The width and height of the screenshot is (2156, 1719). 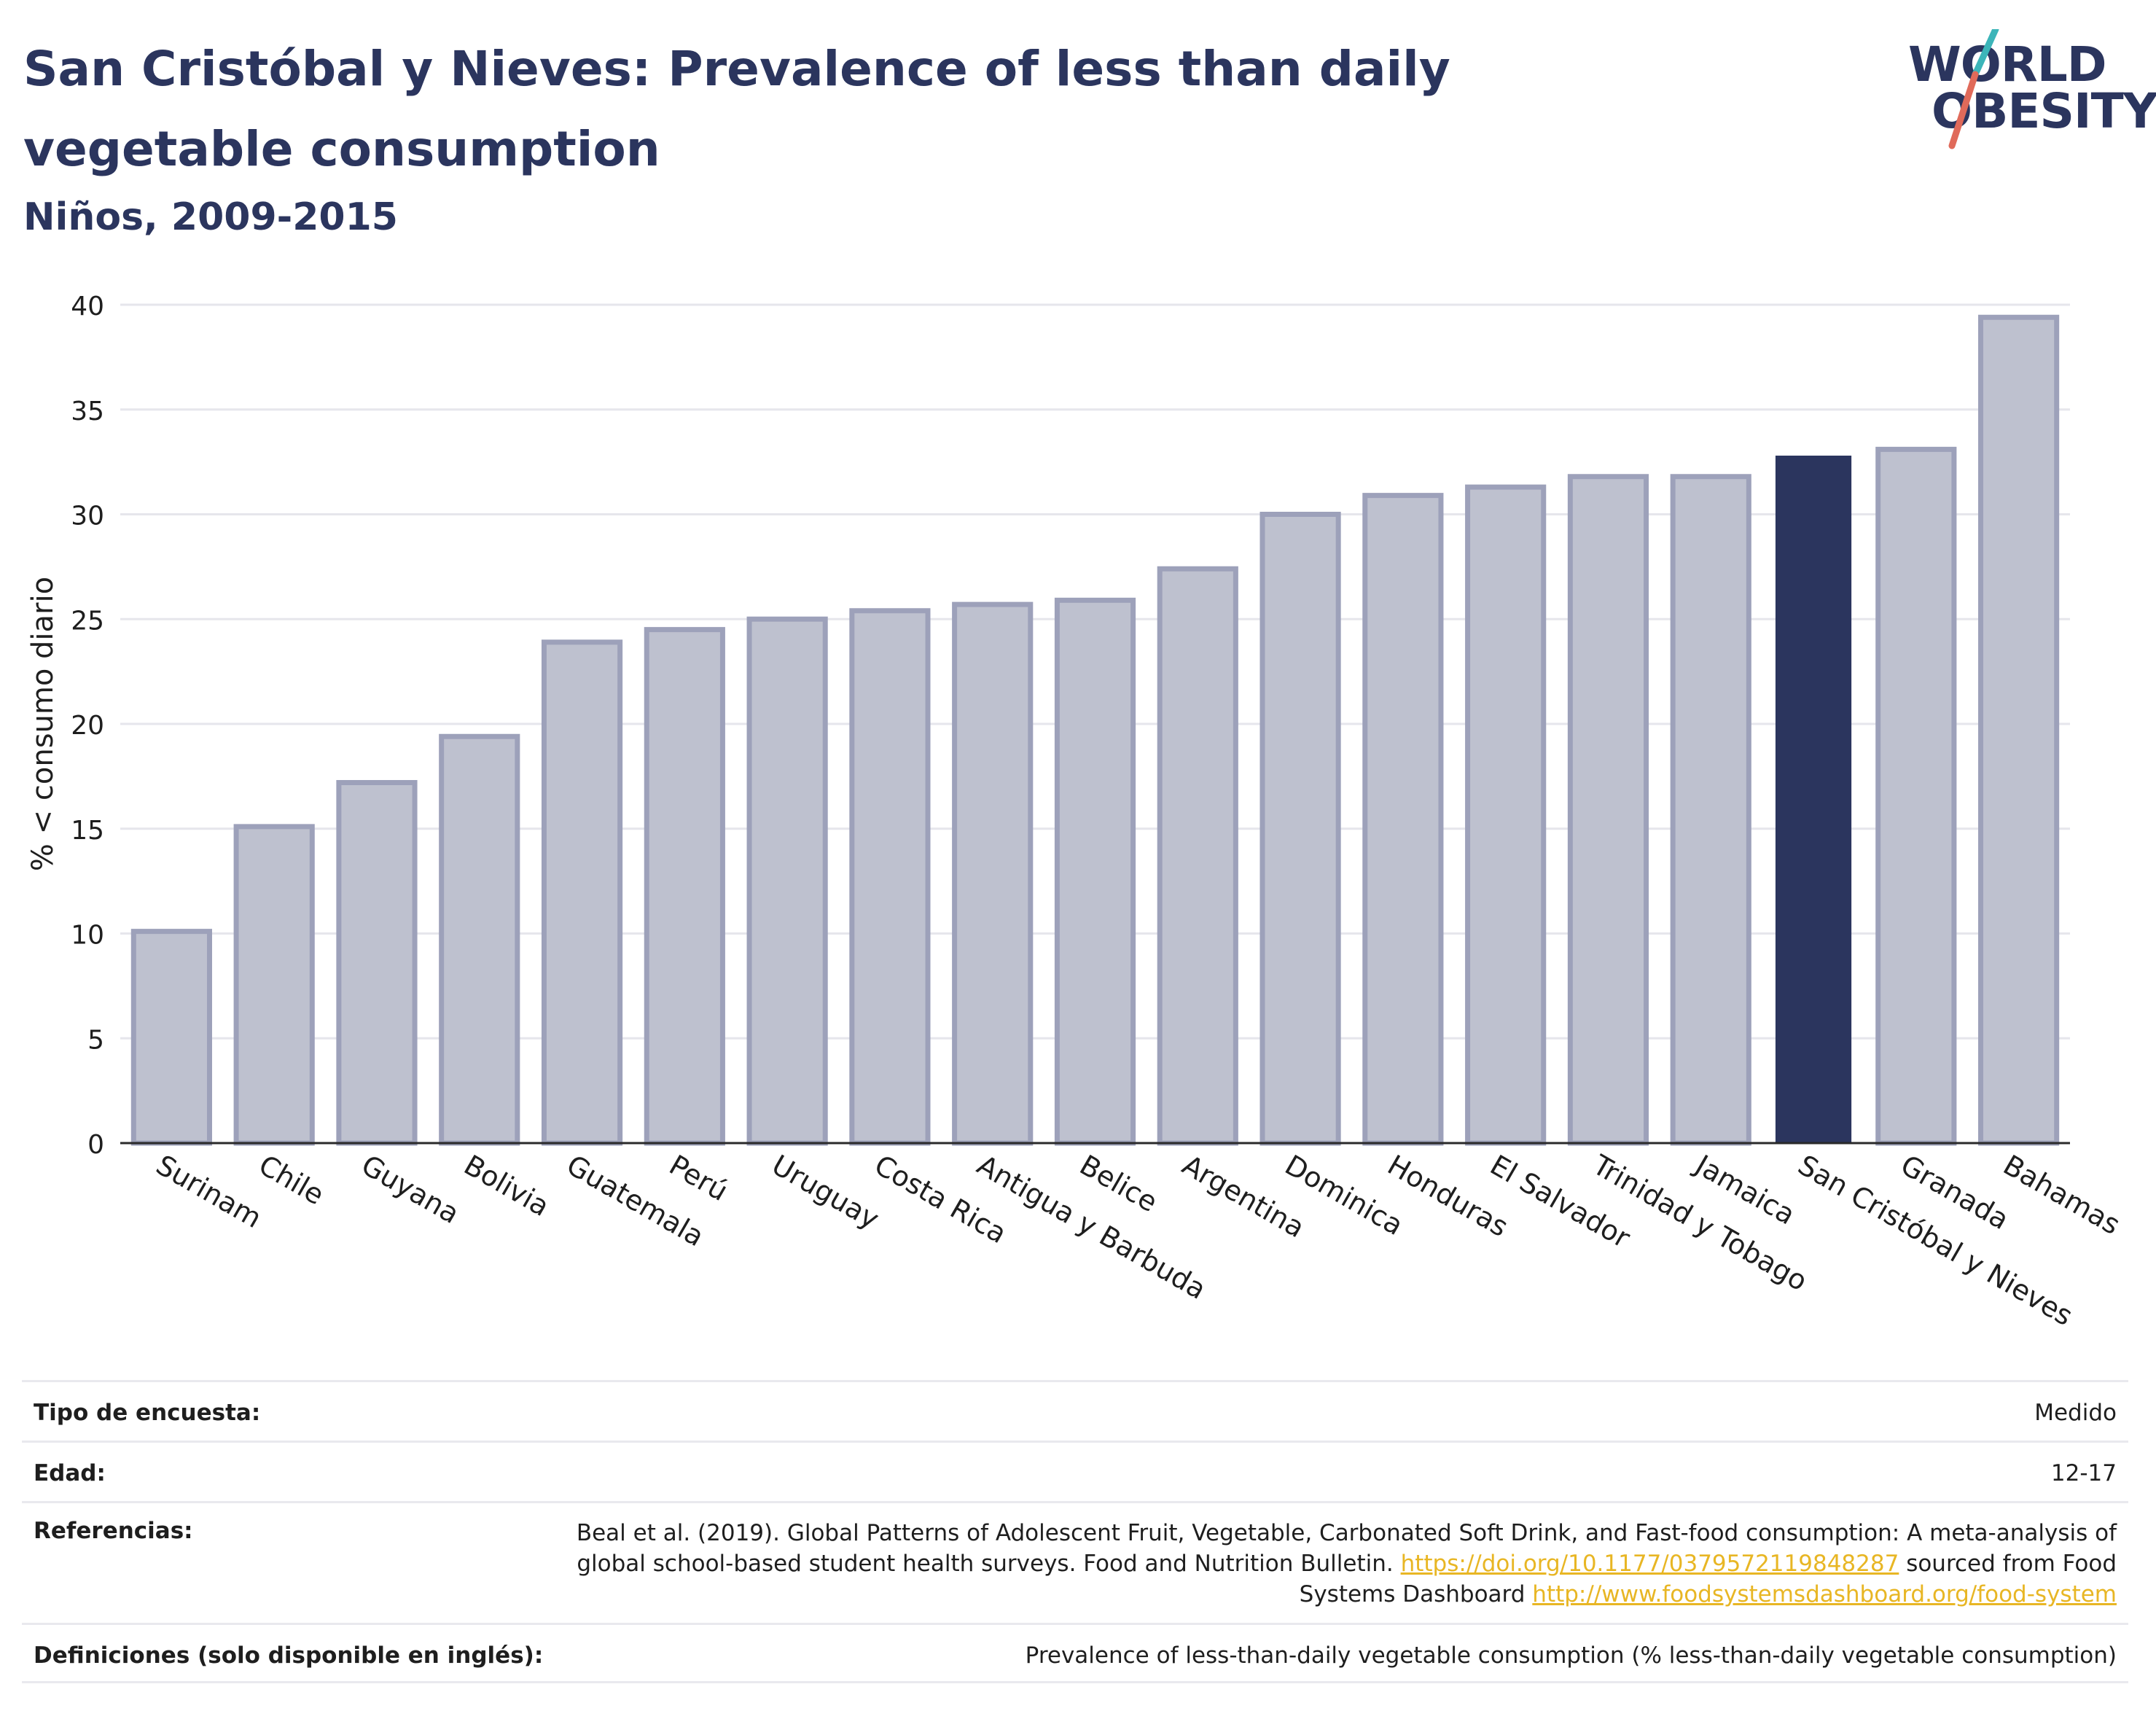 I want to click on y-tick-label: 30, so click(x=87, y=516).